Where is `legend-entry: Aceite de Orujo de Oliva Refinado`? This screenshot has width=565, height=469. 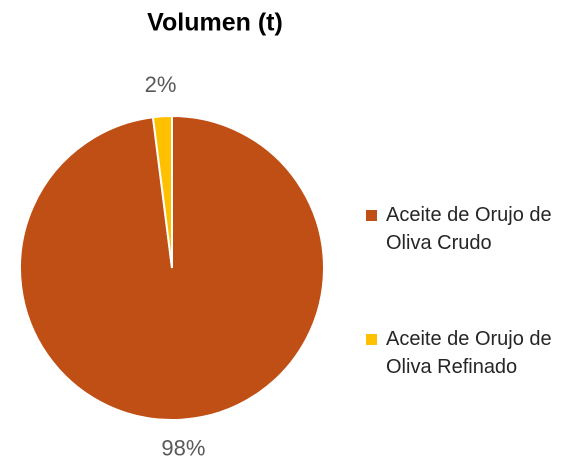
legend-entry: Aceite de Orujo de Oliva Refinado is located at coordinates (463, 353).